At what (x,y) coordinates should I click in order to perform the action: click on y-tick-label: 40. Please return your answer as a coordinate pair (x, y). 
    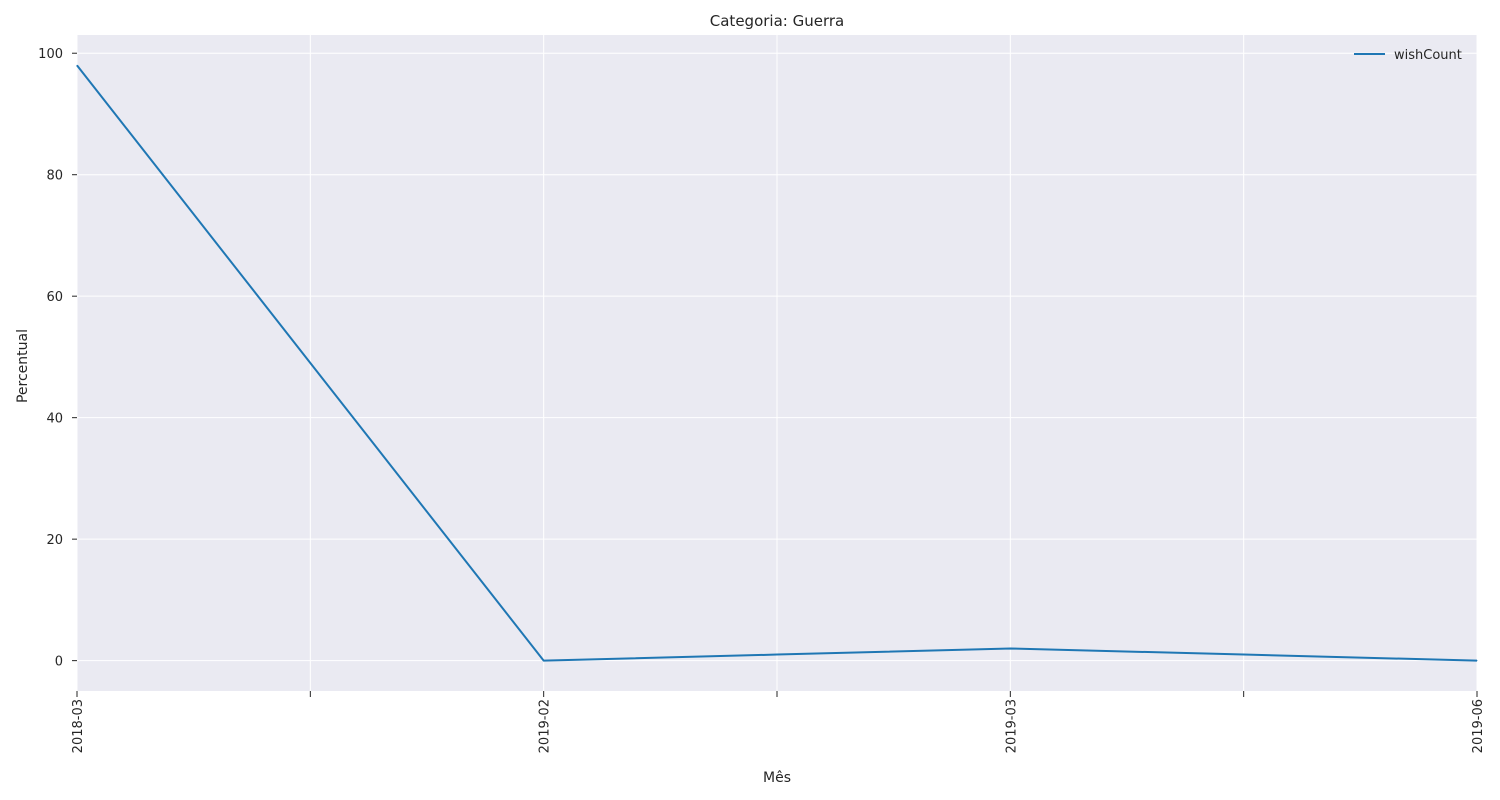
    Looking at the image, I should click on (54, 419).